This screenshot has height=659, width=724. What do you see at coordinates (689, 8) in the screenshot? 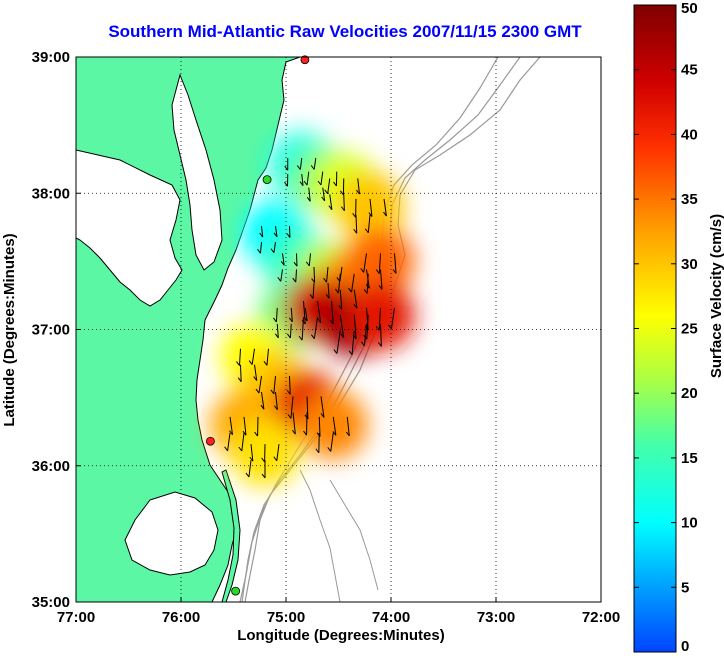
I see `colorbar-tick-label: 50` at bounding box center [689, 8].